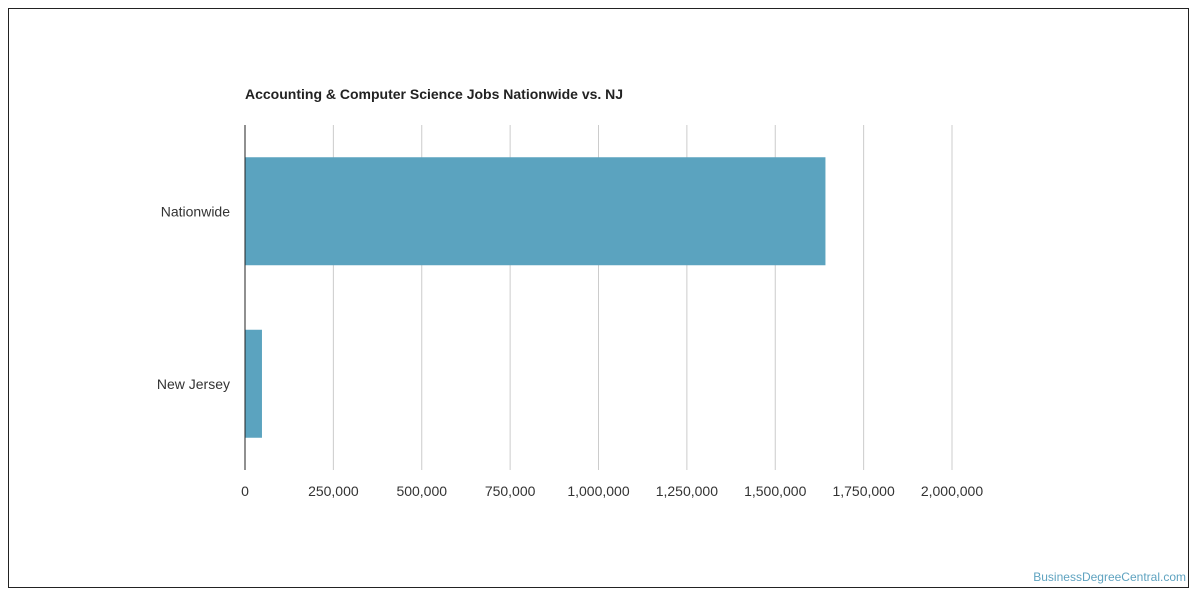 The image size is (1200, 600). Describe the element at coordinates (193, 297) in the screenshot. I see `category-labels: Nationwide New Jersey` at that location.